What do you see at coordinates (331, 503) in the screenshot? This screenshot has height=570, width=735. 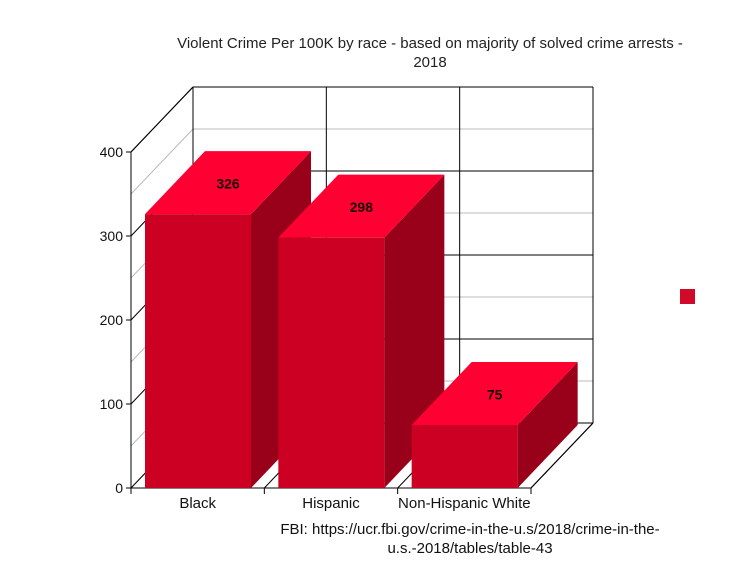 I see `x-tick-label: Hispanic` at bounding box center [331, 503].